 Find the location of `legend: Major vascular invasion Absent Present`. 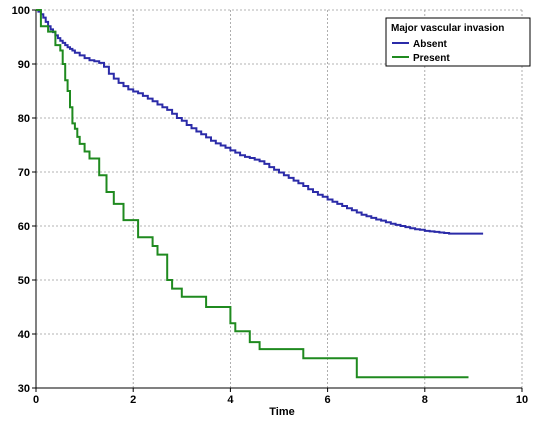

legend: Major vascular invasion Absent Present is located at coordinates (458, 42).